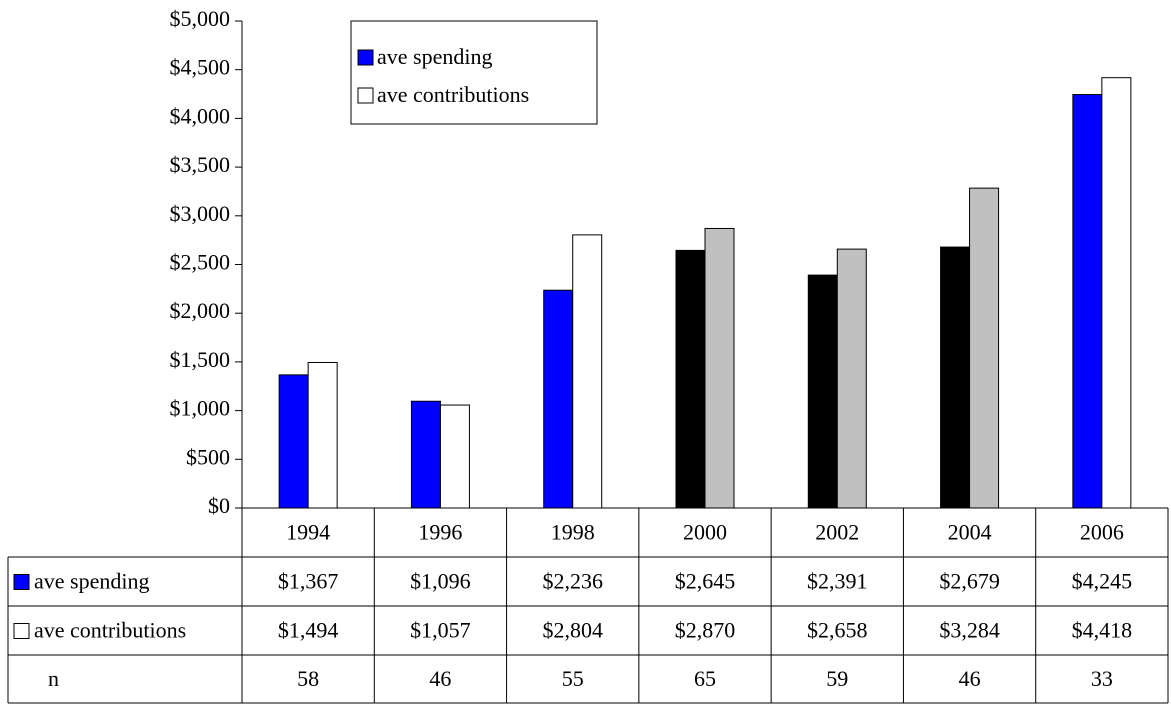 The width and height of the screenshot is (1171, 713). Describe the element at coordinates (970, 532) in the screenshot. I see `x-tick-label: 2004` at that location.